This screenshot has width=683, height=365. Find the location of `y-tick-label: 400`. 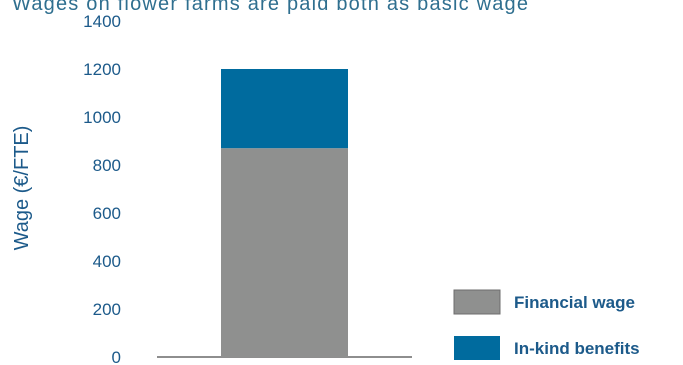

y-tick-label: 400 is located at coordinates (107, 261).